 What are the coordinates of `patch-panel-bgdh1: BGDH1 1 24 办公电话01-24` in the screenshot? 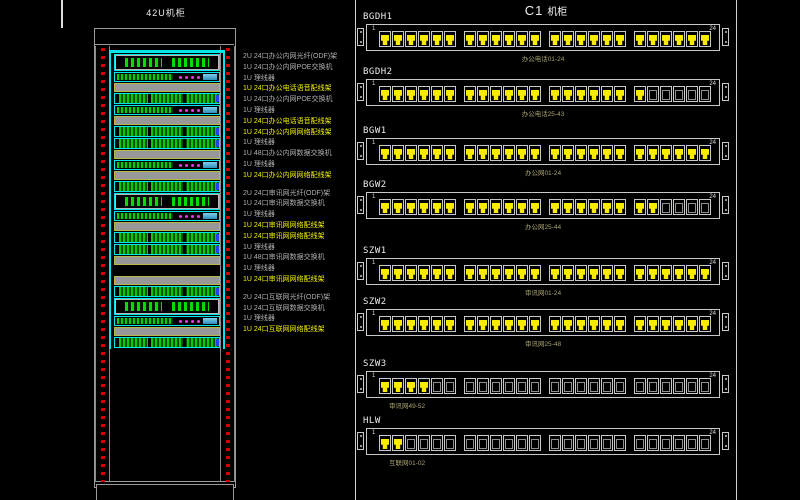 It's located at (546, 37).